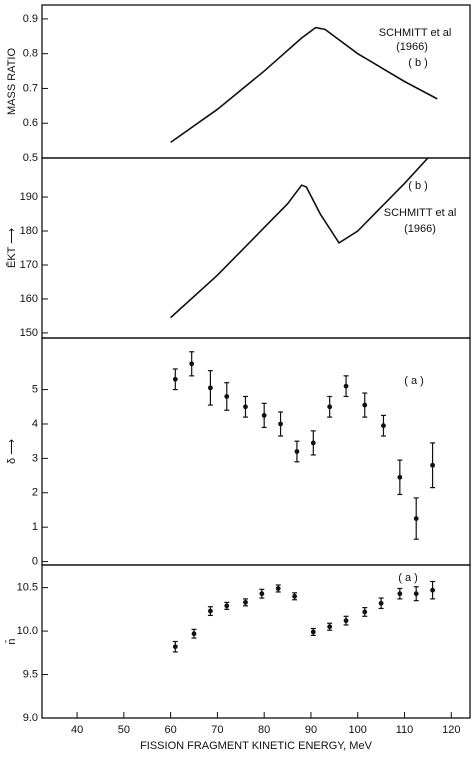 The width and height of the screenshot is (474, 768). I want to click on x-tick-label: 90, so click(311, 730).